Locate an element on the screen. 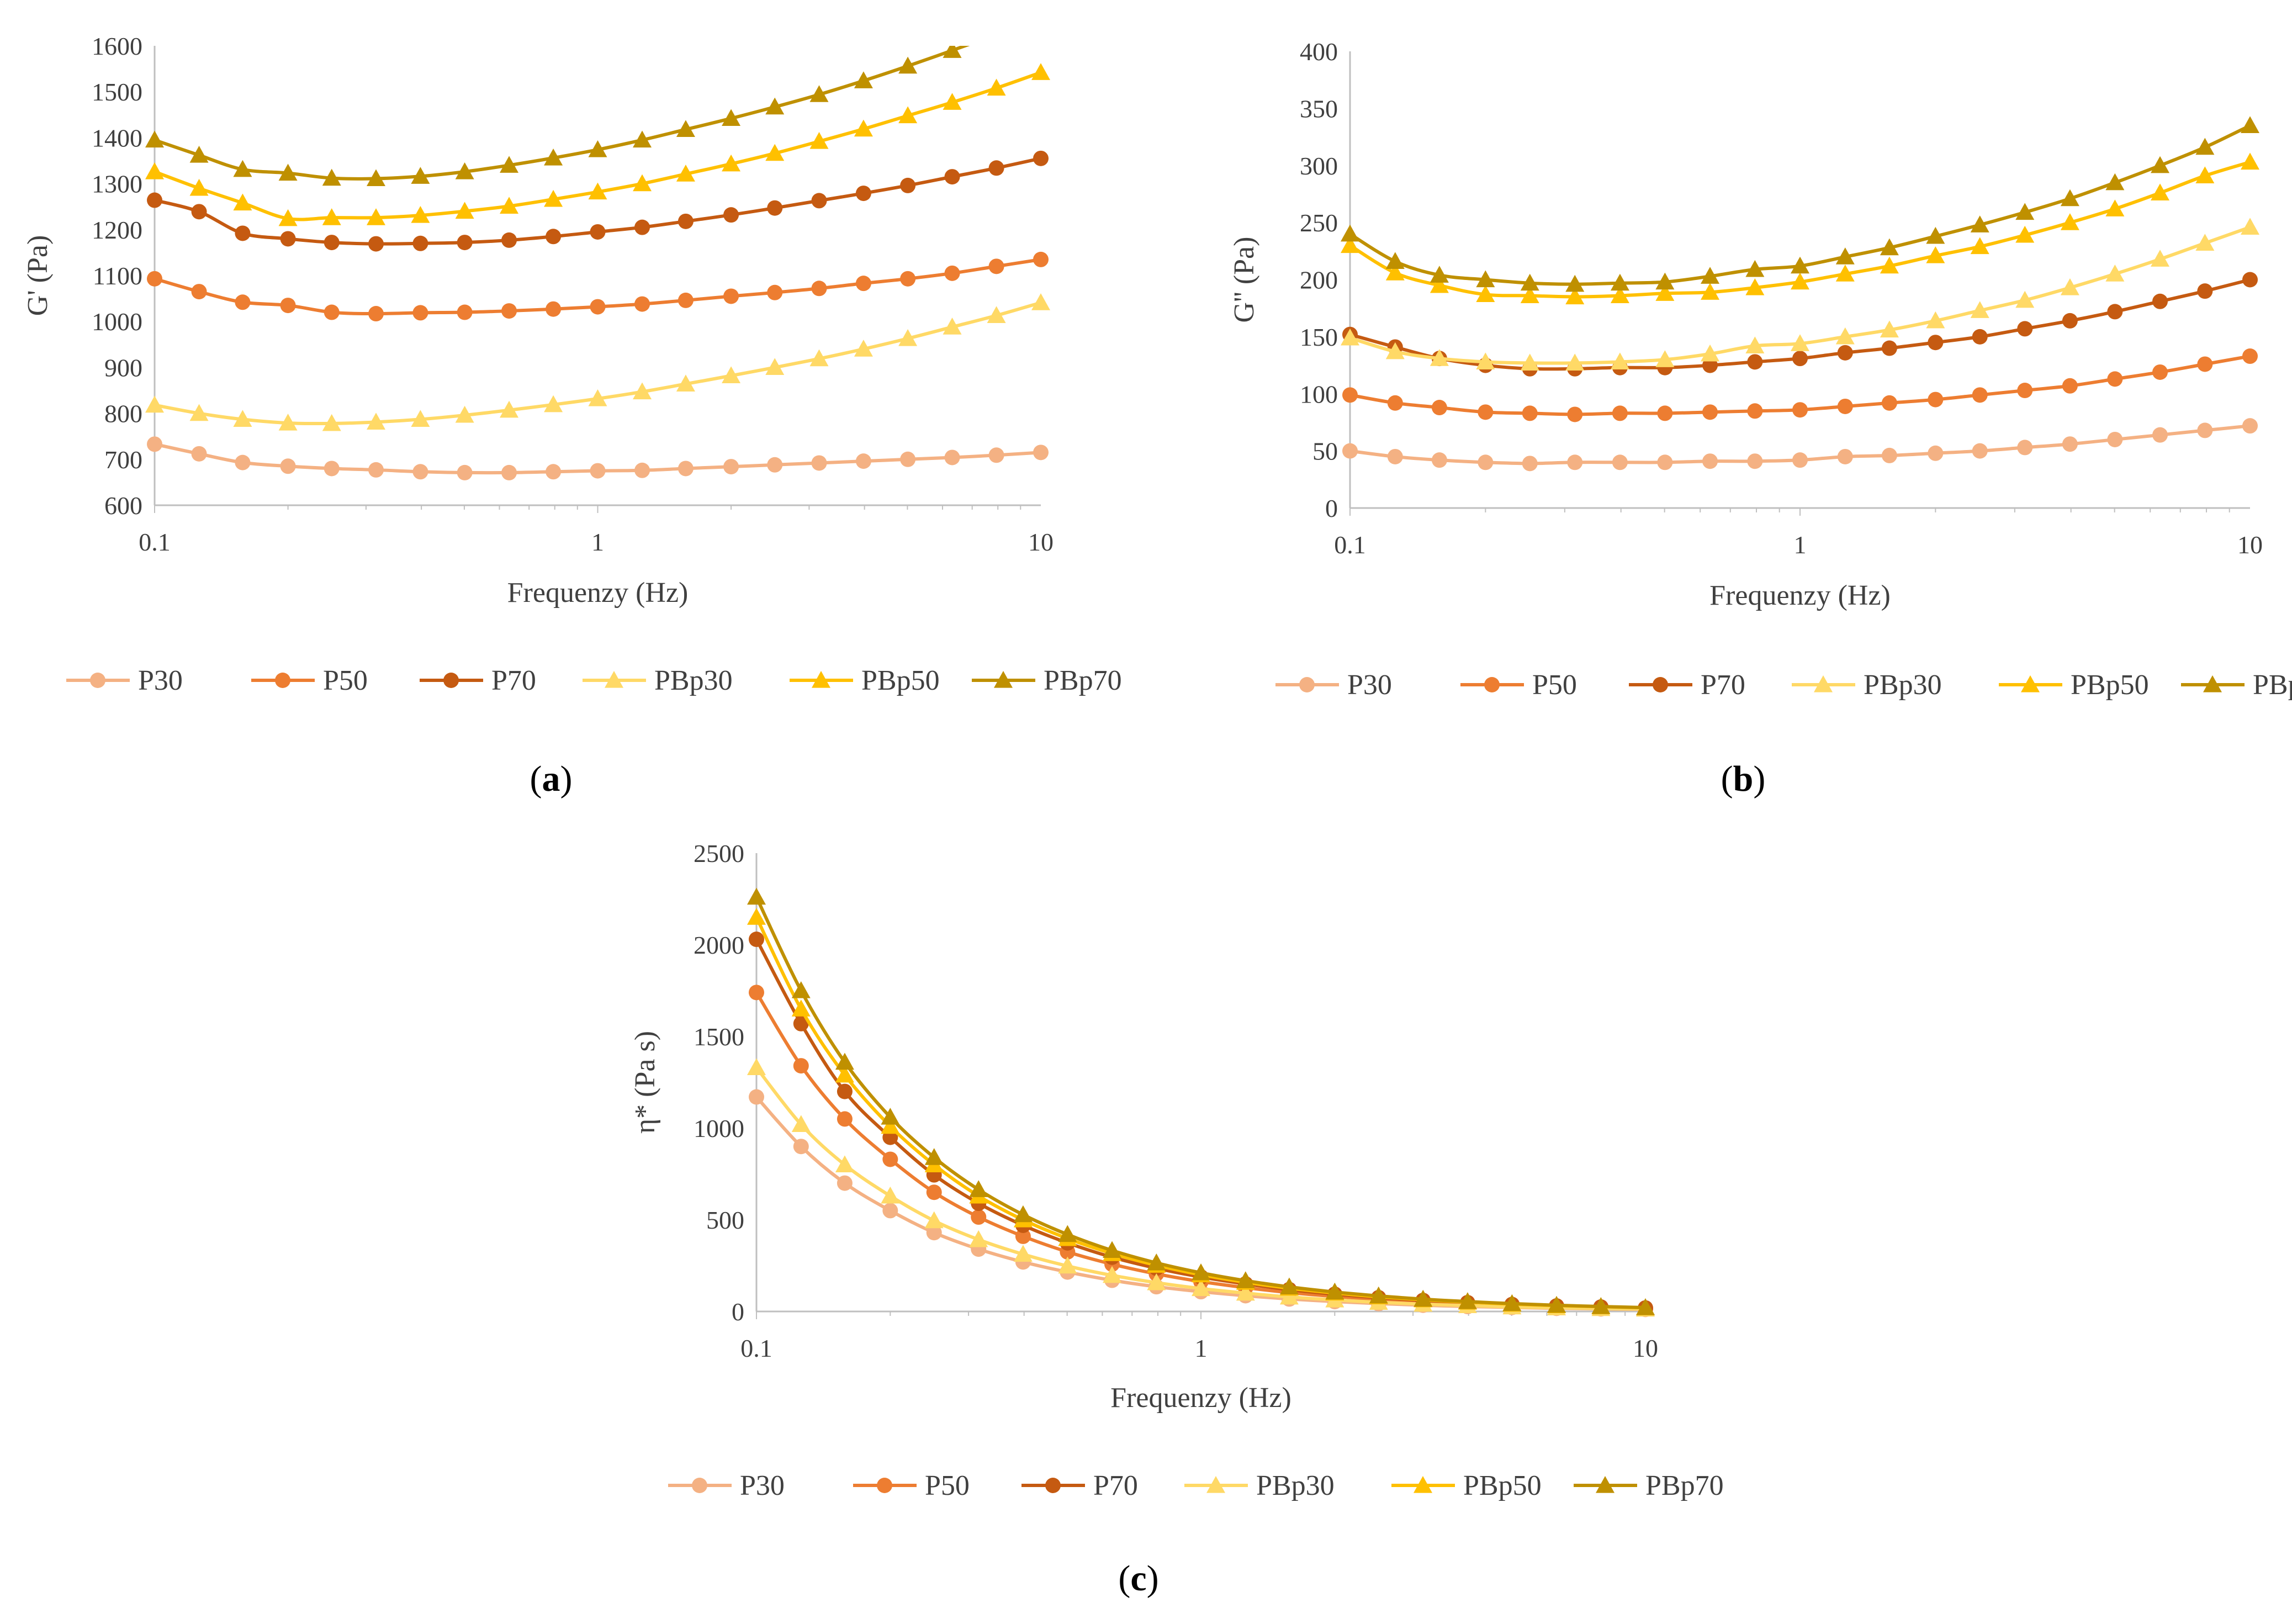 The height and width of the screenshot is (1624, 2292). y-tick-label: 0 is located at coordinates (738, 1312).